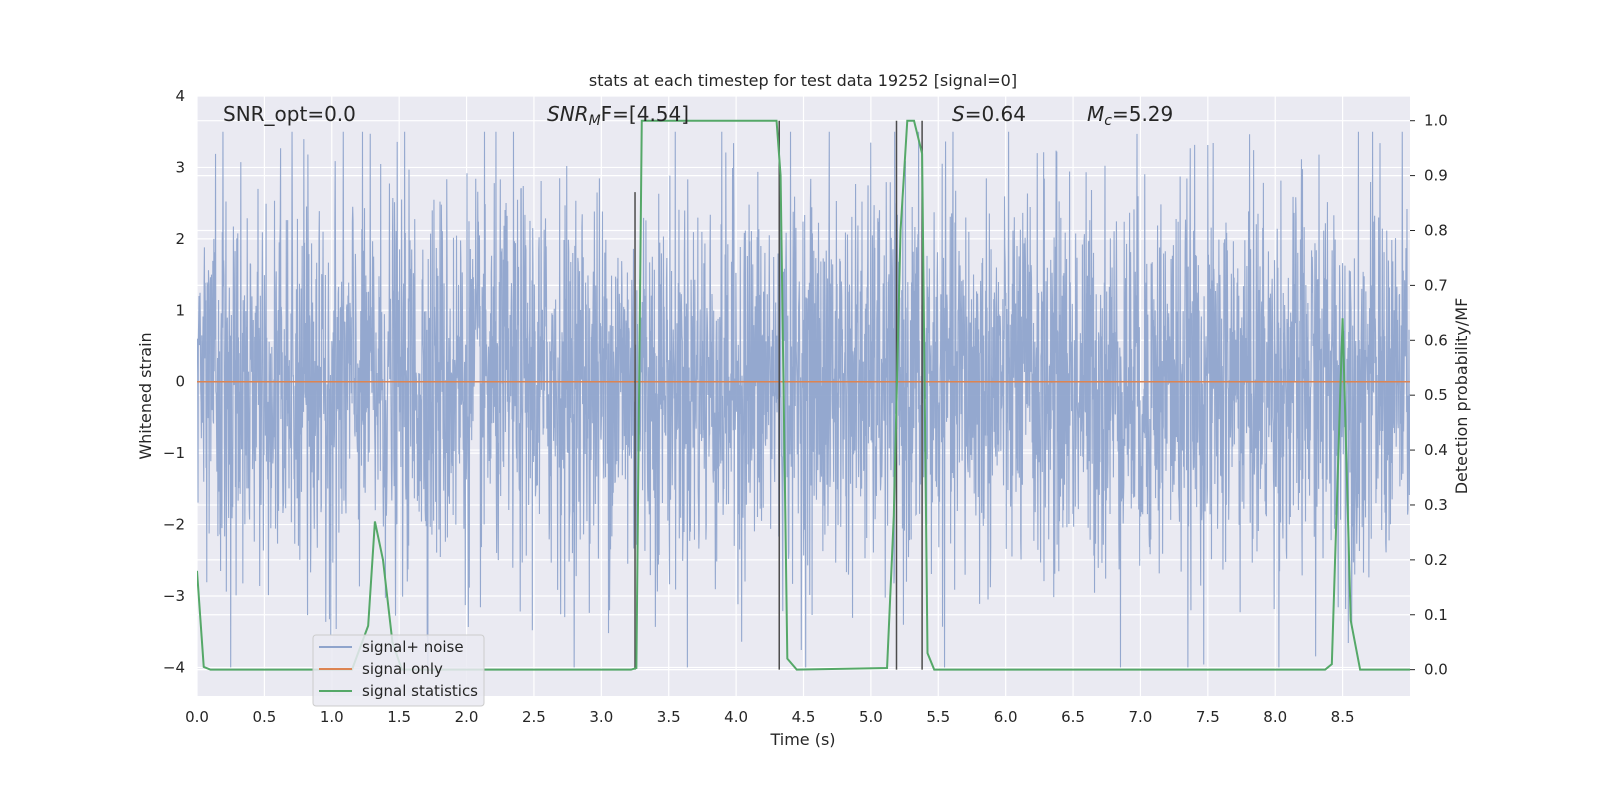 This screenshot has width=1600, height=804. Describe the element at coordinates (1436, 121) in the screenshot. I see `right-y-tick-label: 1.0` at that location.